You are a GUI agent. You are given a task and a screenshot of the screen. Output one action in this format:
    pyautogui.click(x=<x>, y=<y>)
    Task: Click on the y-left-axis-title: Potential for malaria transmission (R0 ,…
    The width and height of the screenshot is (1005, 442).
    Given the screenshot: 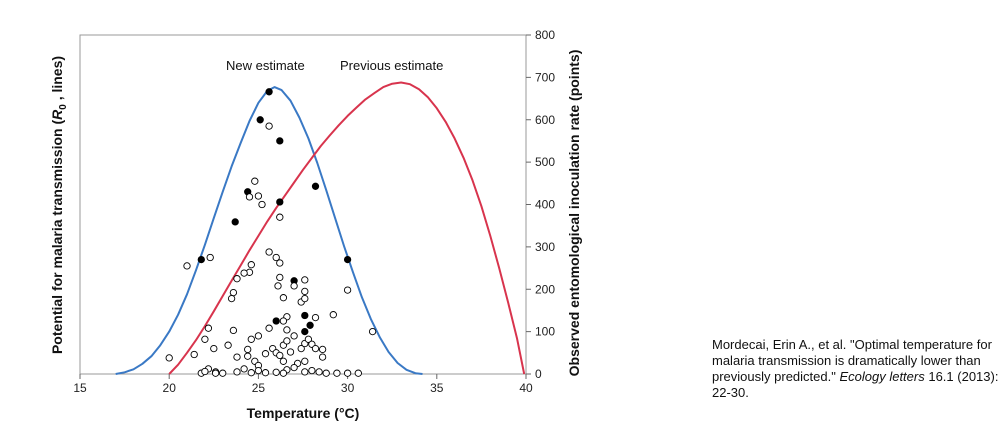 What is the action you would take?
    pyautogui.click(x=59, y=205)
    